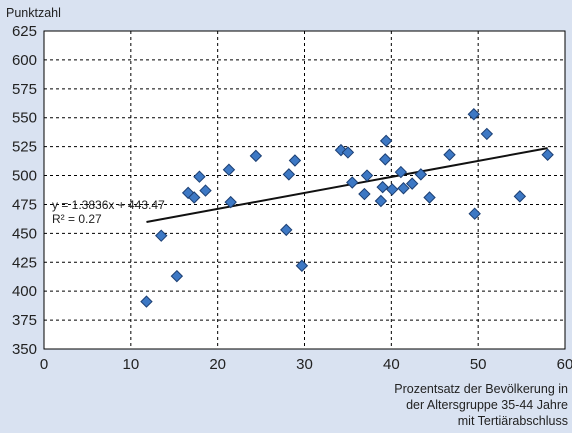 The width and height of the screenshot is (572, 433). What do you see at coordinates (564, 364) in the screenshot?
I see `x-tick-label: 60` at bounding box center [564, 364].